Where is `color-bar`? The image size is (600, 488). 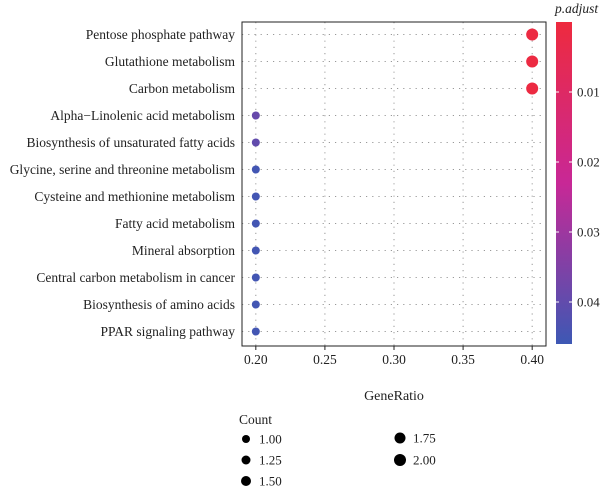
color-bar is located at coordinates (564, 183).